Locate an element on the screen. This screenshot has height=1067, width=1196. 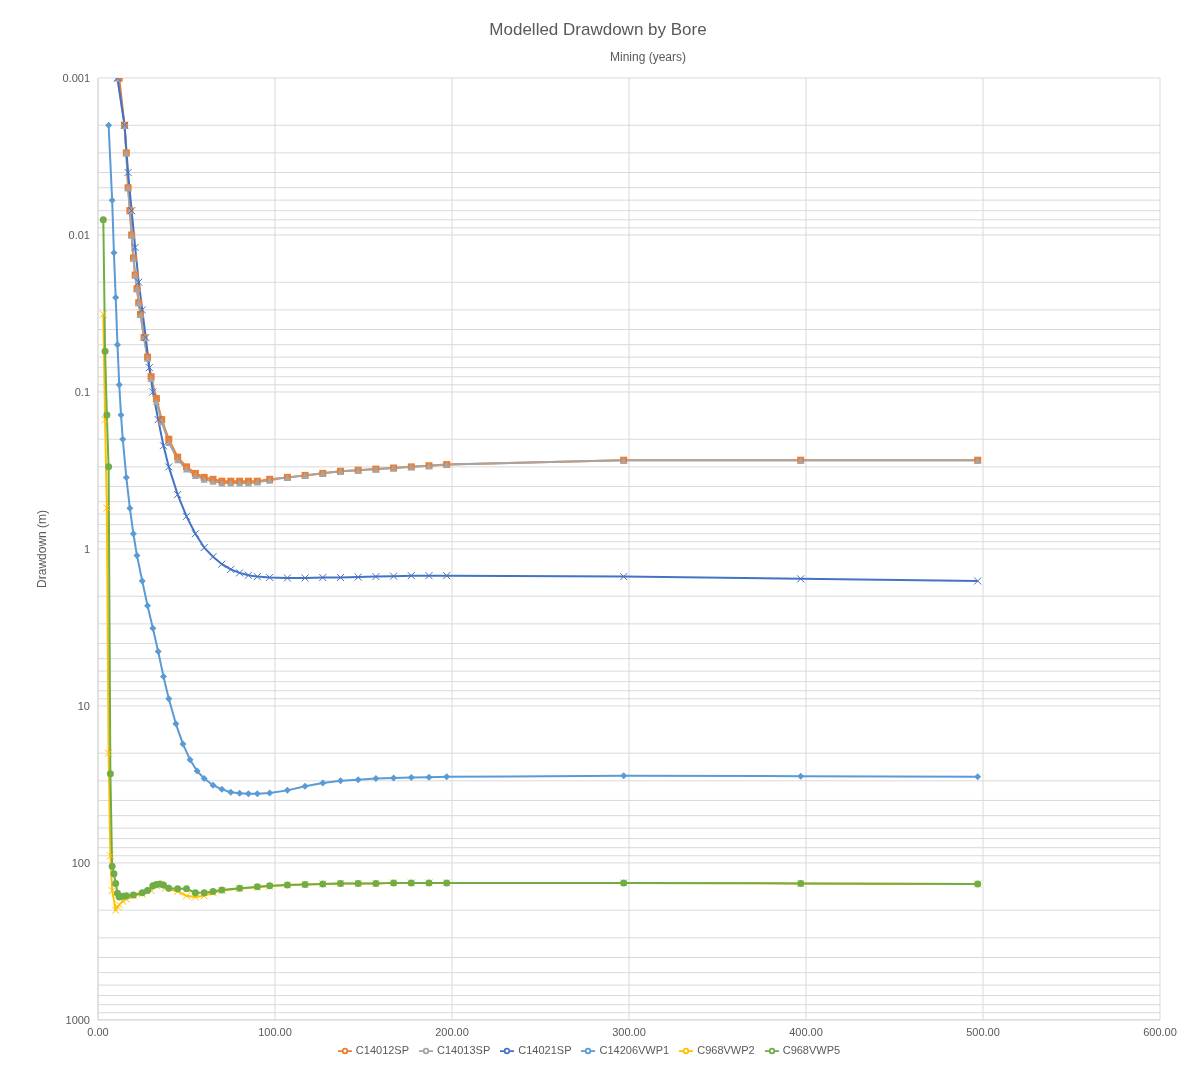
y-tick-label: 1 is located at coordinates (86, 548).